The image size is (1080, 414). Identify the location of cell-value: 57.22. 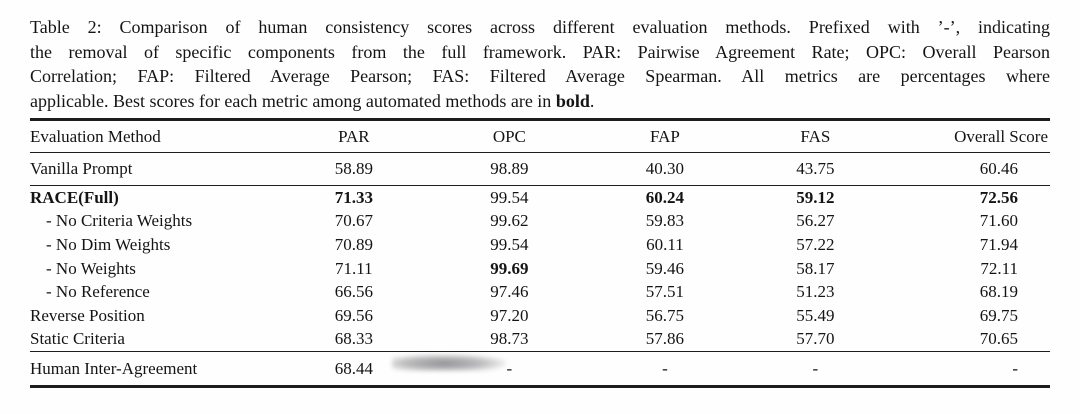
(815, 244).